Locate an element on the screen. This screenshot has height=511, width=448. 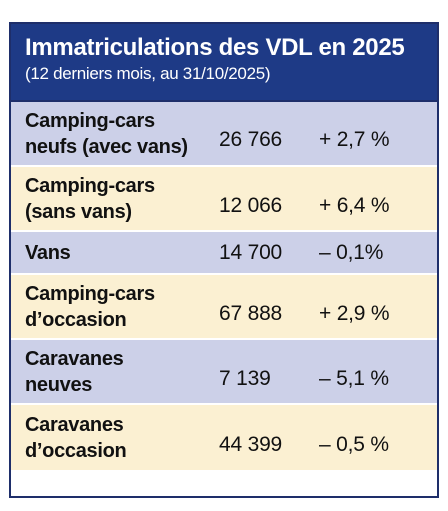
table-row-used-caravans: Caravanes d’occasion 44 399 – 0,5 % is located at coordinates (224, 437).